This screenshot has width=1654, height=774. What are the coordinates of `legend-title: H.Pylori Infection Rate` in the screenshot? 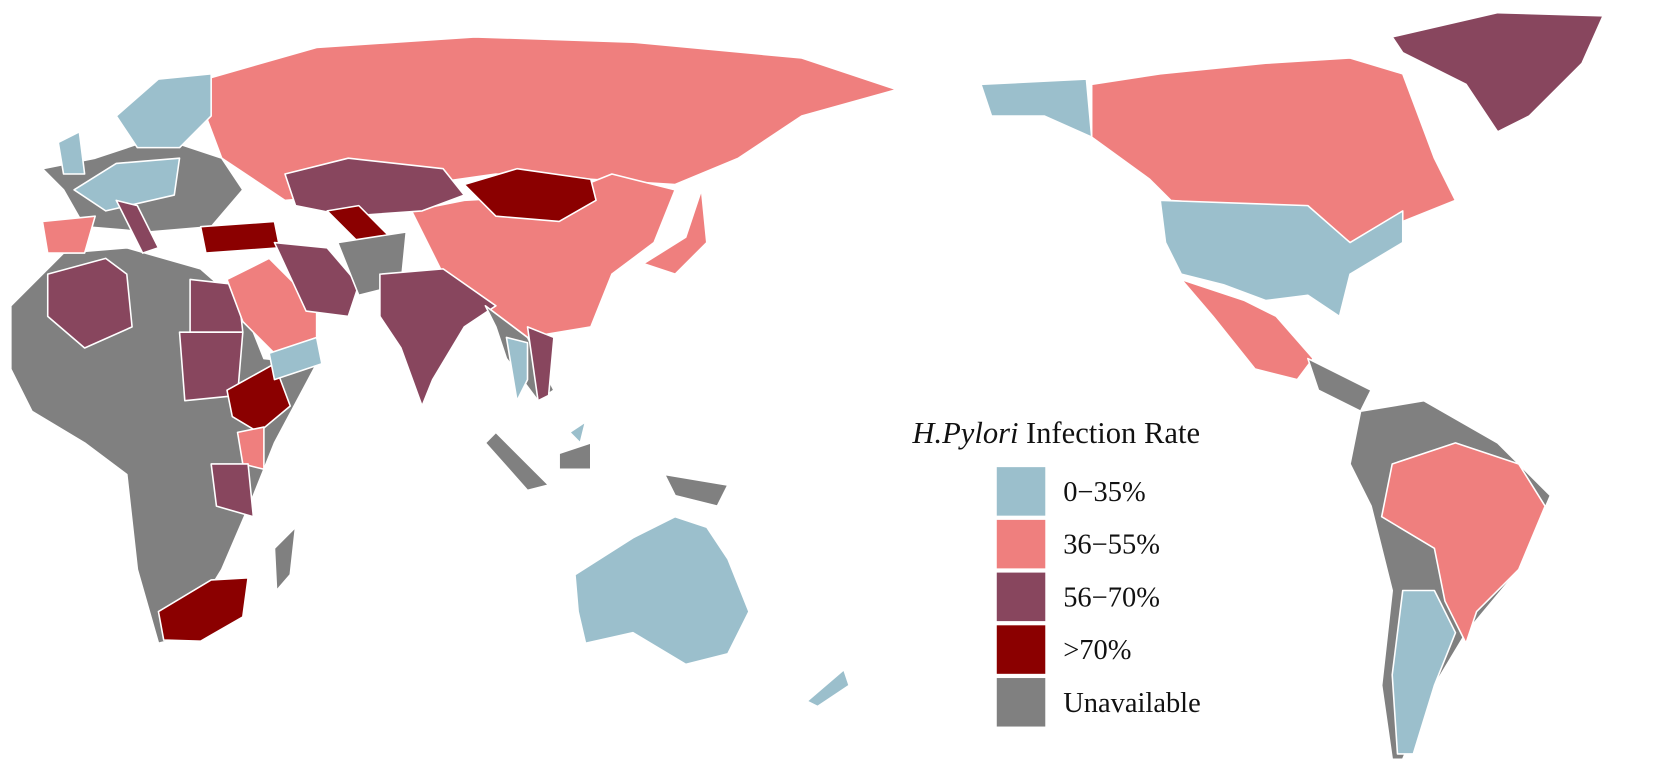 It's located at (1055, 433).